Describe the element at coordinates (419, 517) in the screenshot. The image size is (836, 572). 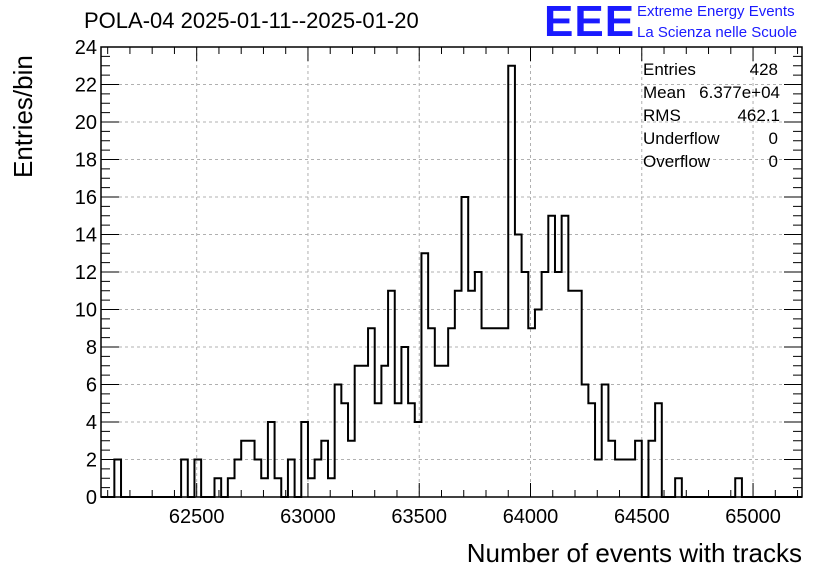
I see `x-tick-label: 63500` at that location.